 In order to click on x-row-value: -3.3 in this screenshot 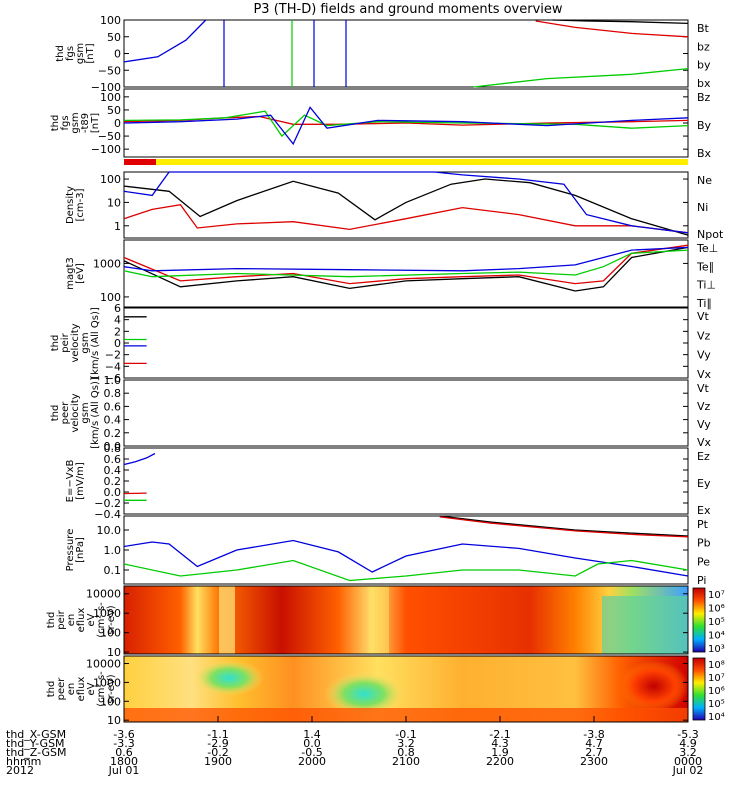, I will do `click(123, 743)`.